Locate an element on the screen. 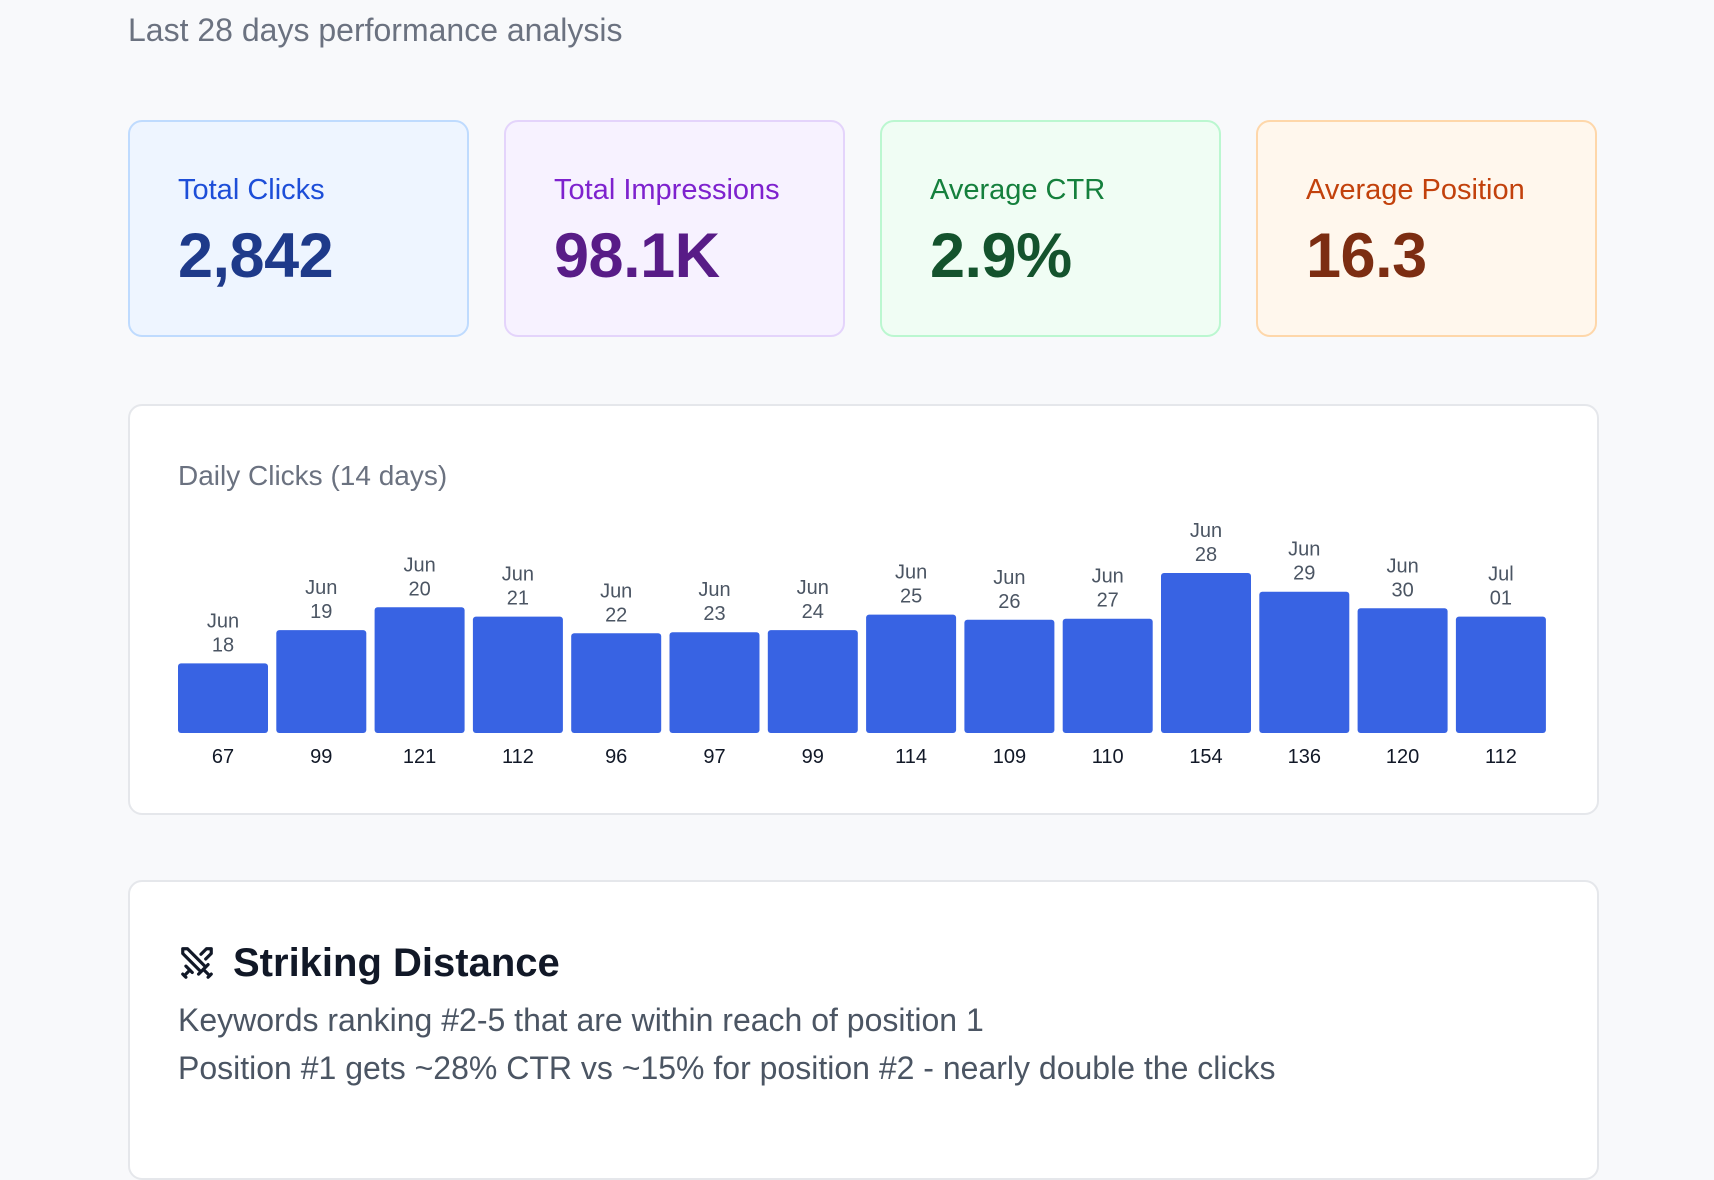 Image resolution: width=1714 pixels, height=1180 pixels. chart-category-label: Jun 19 is located at coordinates (321, 600).